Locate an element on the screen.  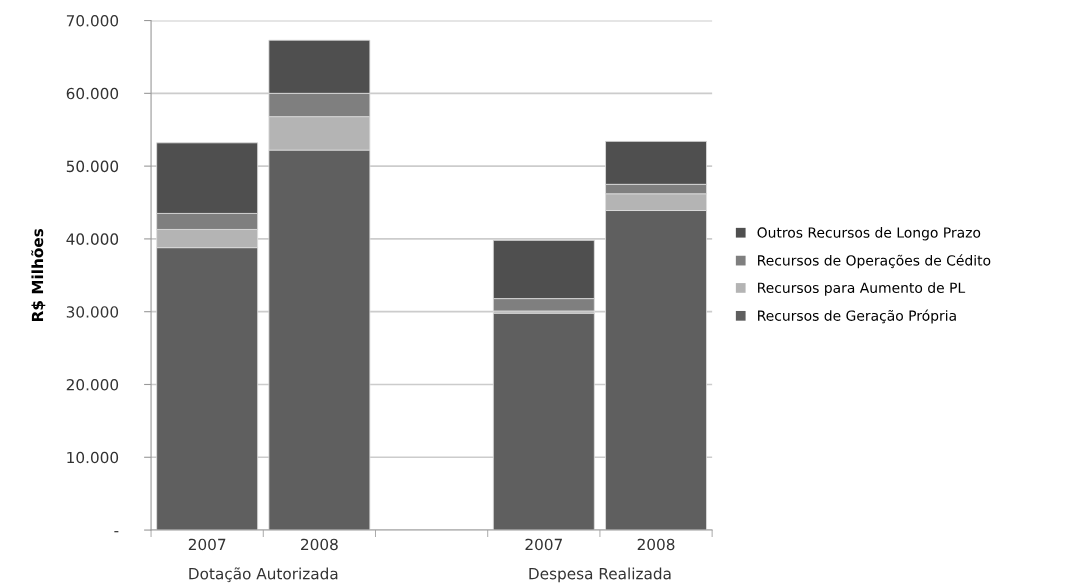
y-tick-label: - is located at coordinates (116, 532).